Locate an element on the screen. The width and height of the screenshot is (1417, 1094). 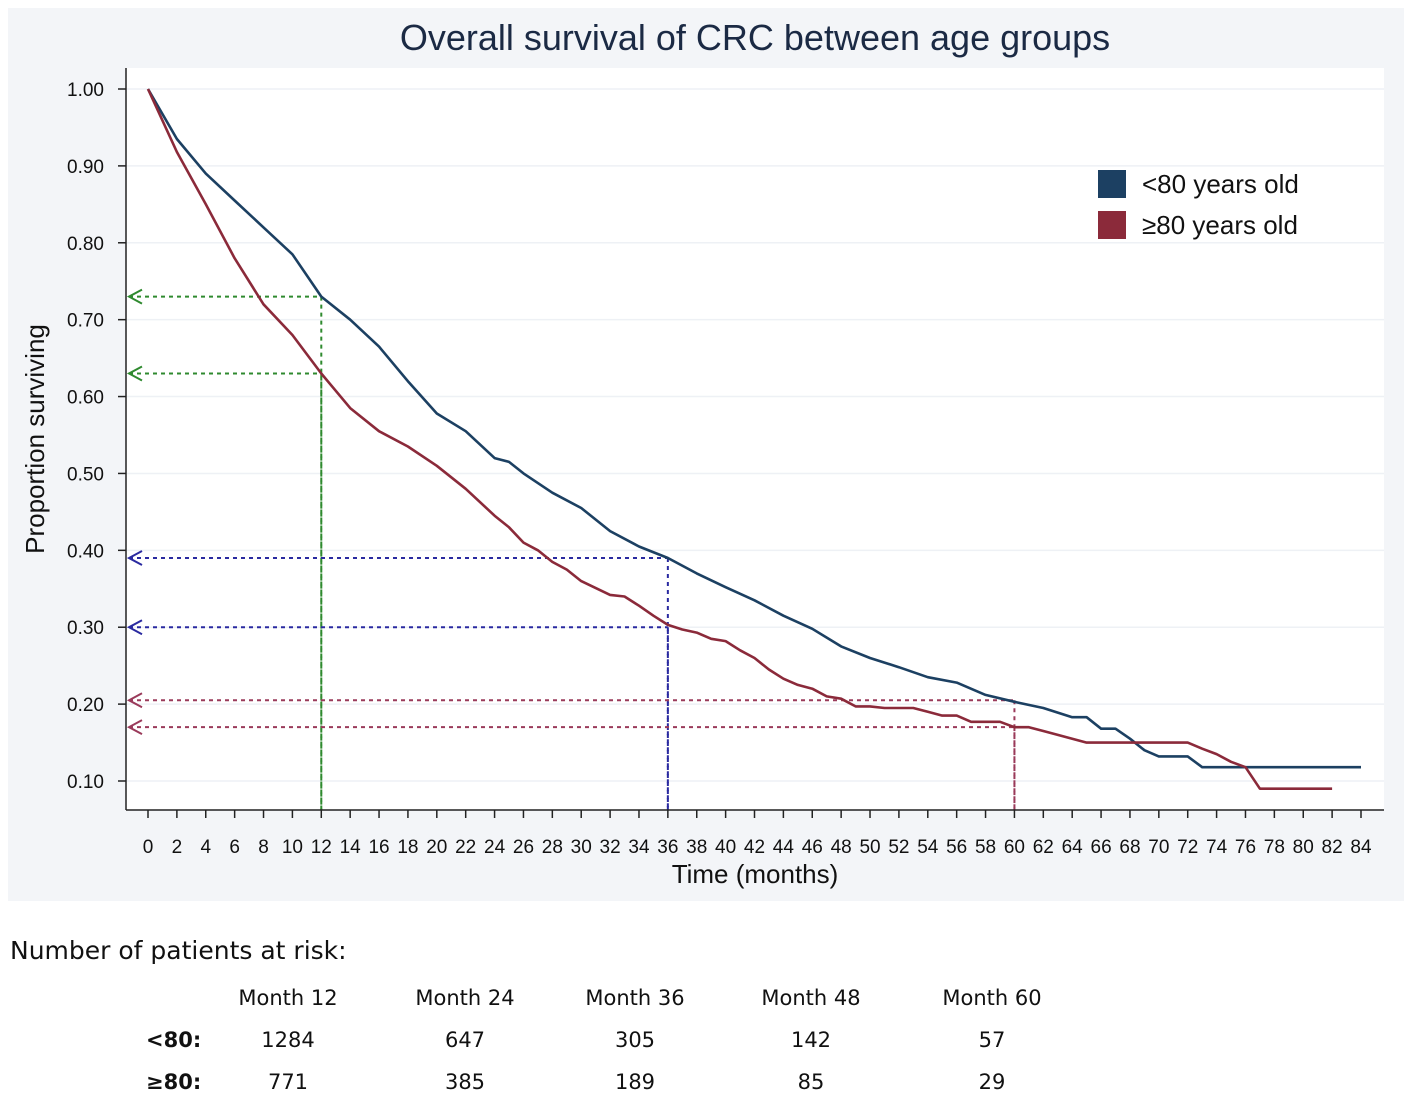
x-tick-label: 80 is located at coordinates (1303, 847).